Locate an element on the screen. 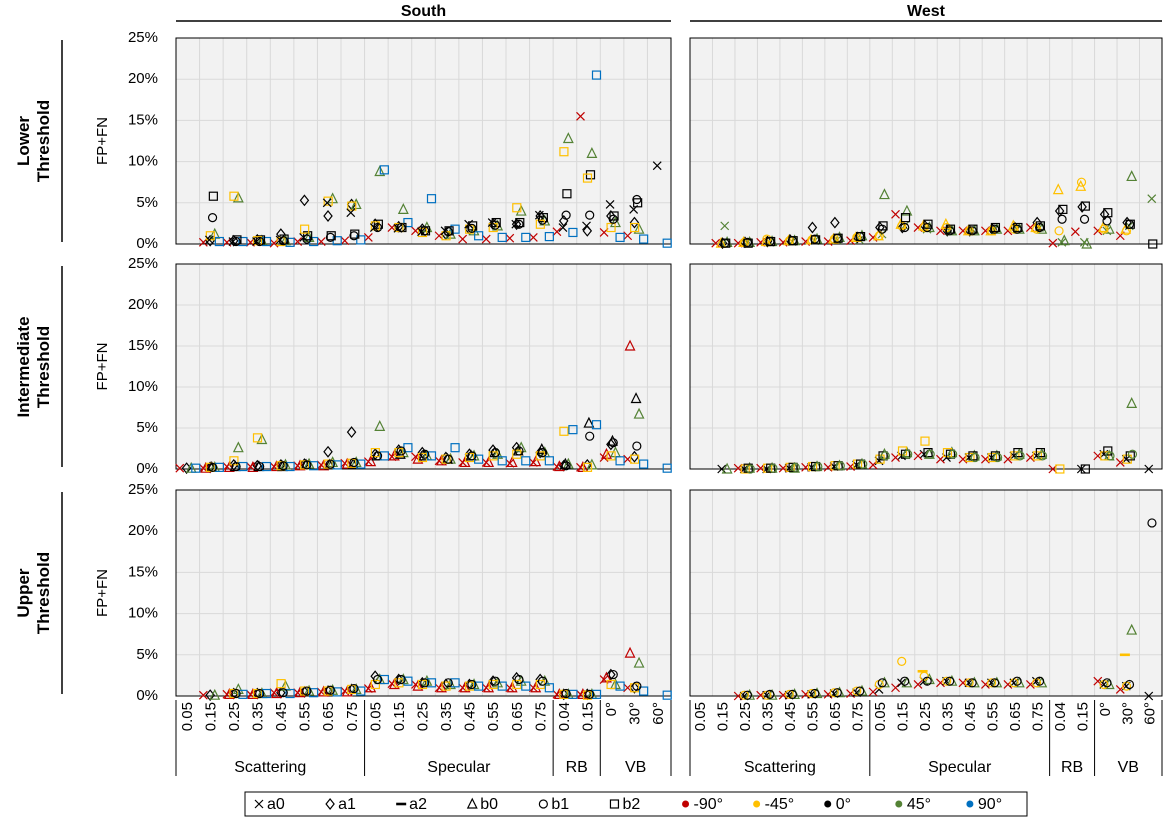 The image size is (1166, 817). y-tick-label: 5% is located at coordinates (147, 202).